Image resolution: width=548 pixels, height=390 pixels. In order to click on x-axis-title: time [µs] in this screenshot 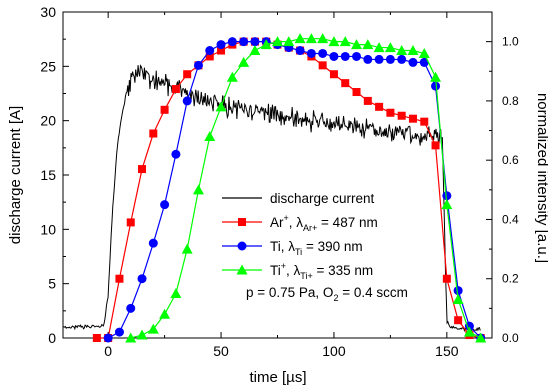, I will do `click(278, 377)`.